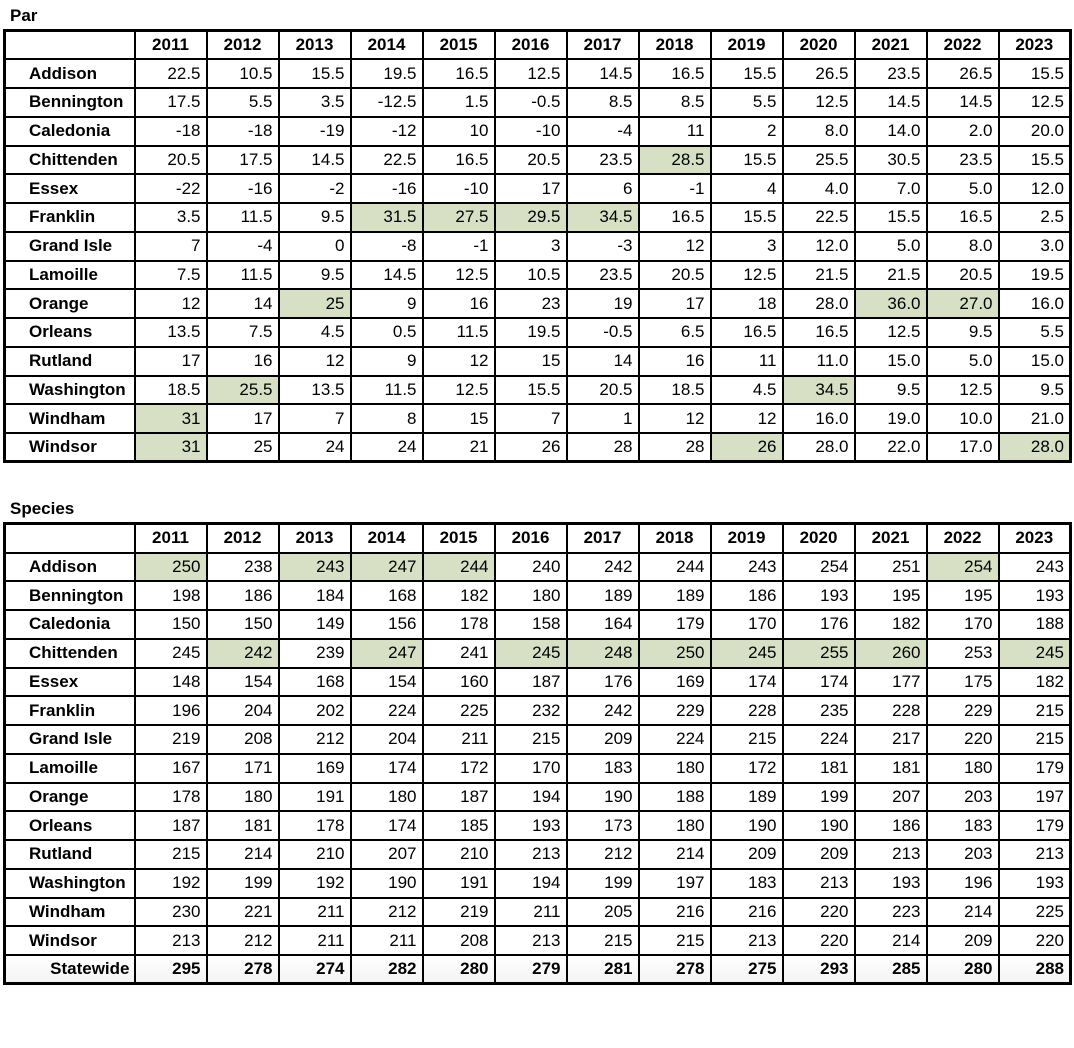 The height and width of the screenshot is (1048, 1074). I want to click on row-label: Statewide, so click(69, 969).